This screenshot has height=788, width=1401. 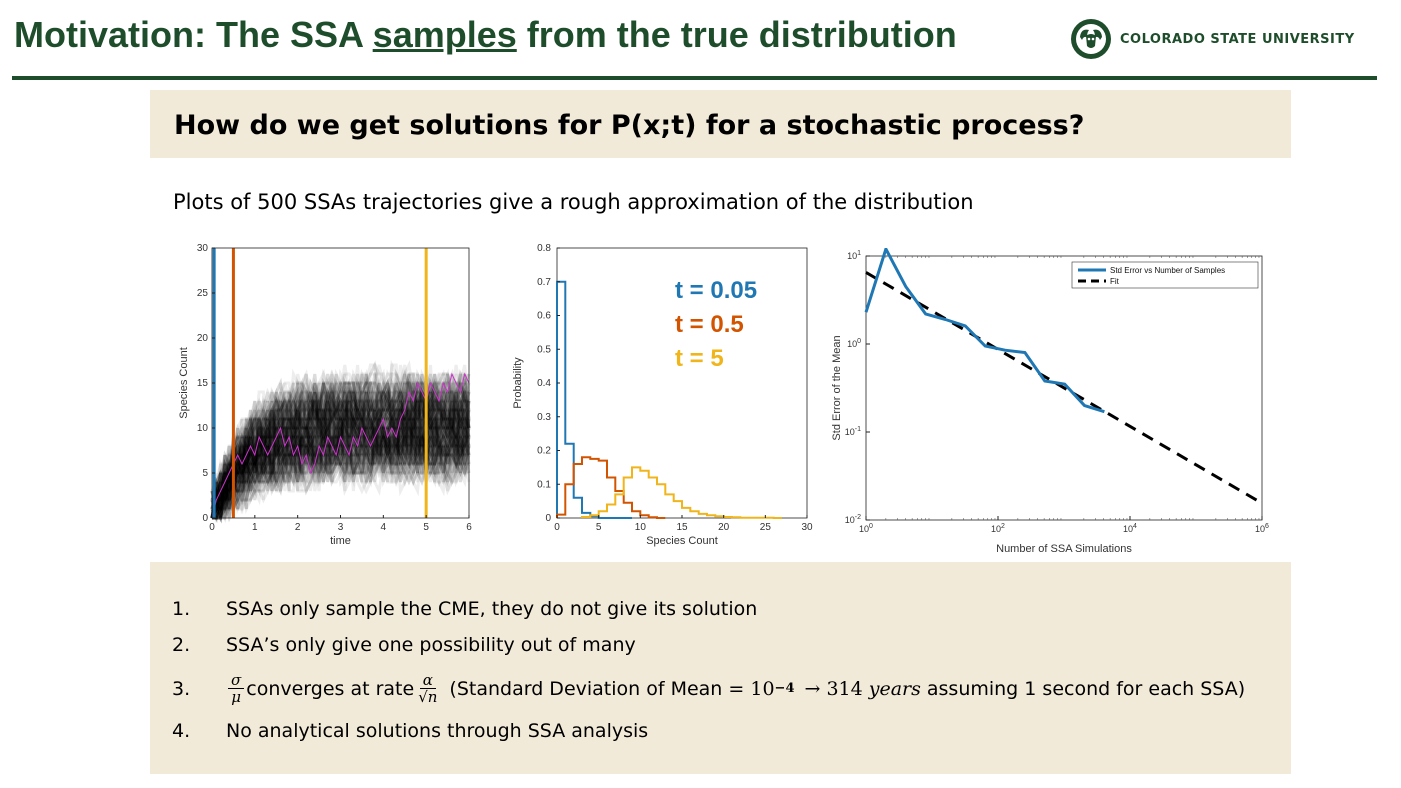 What do you see at coordinates (784, 688) in the screenshot?
I see `ten-exponent: −4` at bounding box center [784, 688].